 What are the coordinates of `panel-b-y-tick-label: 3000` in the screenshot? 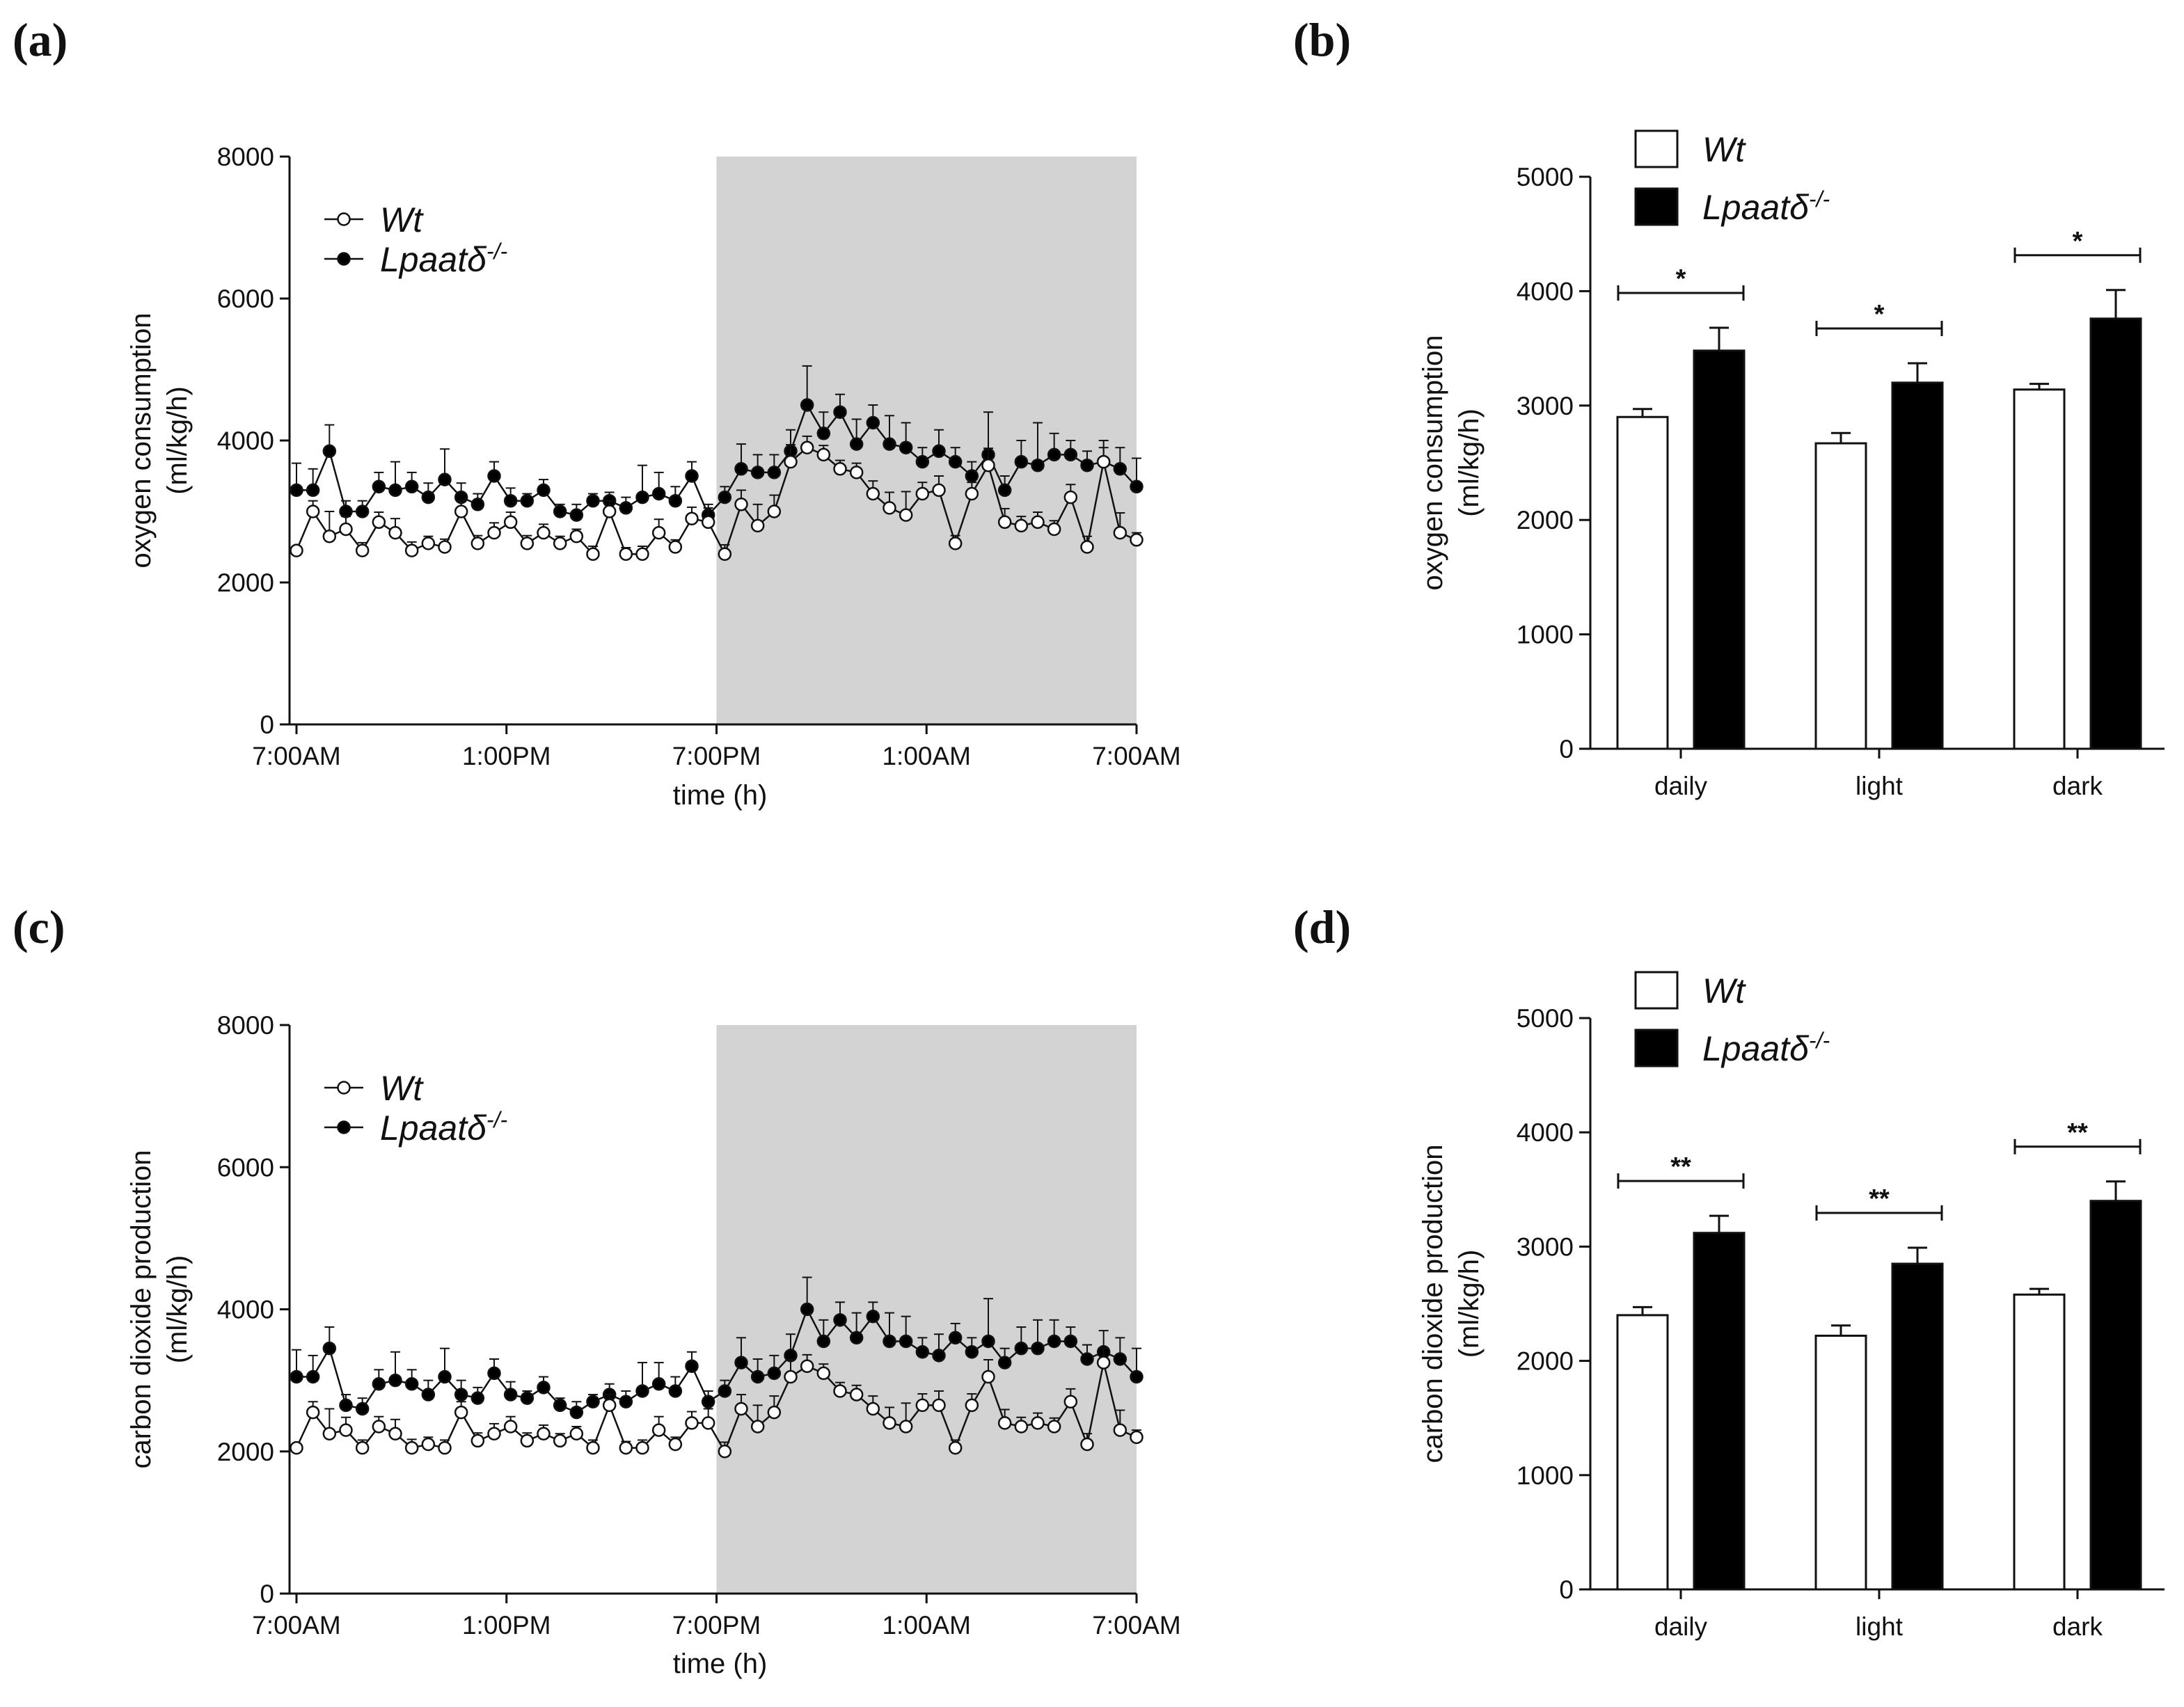 It's located at (1545, 406).